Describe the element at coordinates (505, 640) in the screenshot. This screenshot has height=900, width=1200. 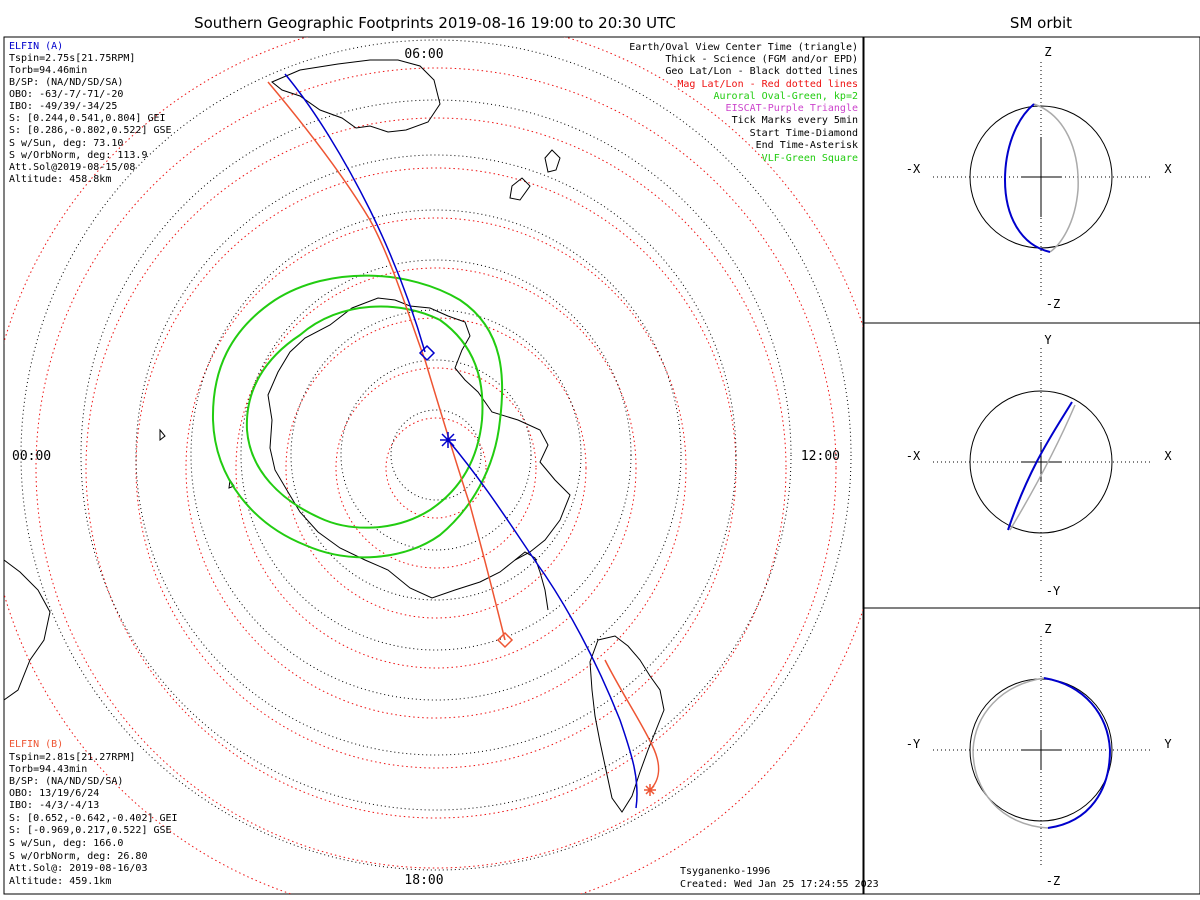
I see `elfin-b-start-diamond` at that location.